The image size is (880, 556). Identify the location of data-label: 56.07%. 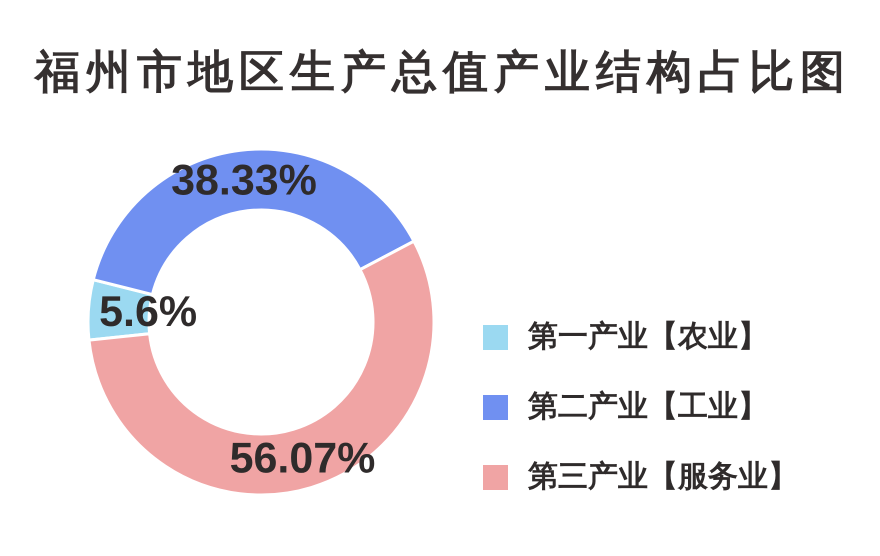
(303, 458).